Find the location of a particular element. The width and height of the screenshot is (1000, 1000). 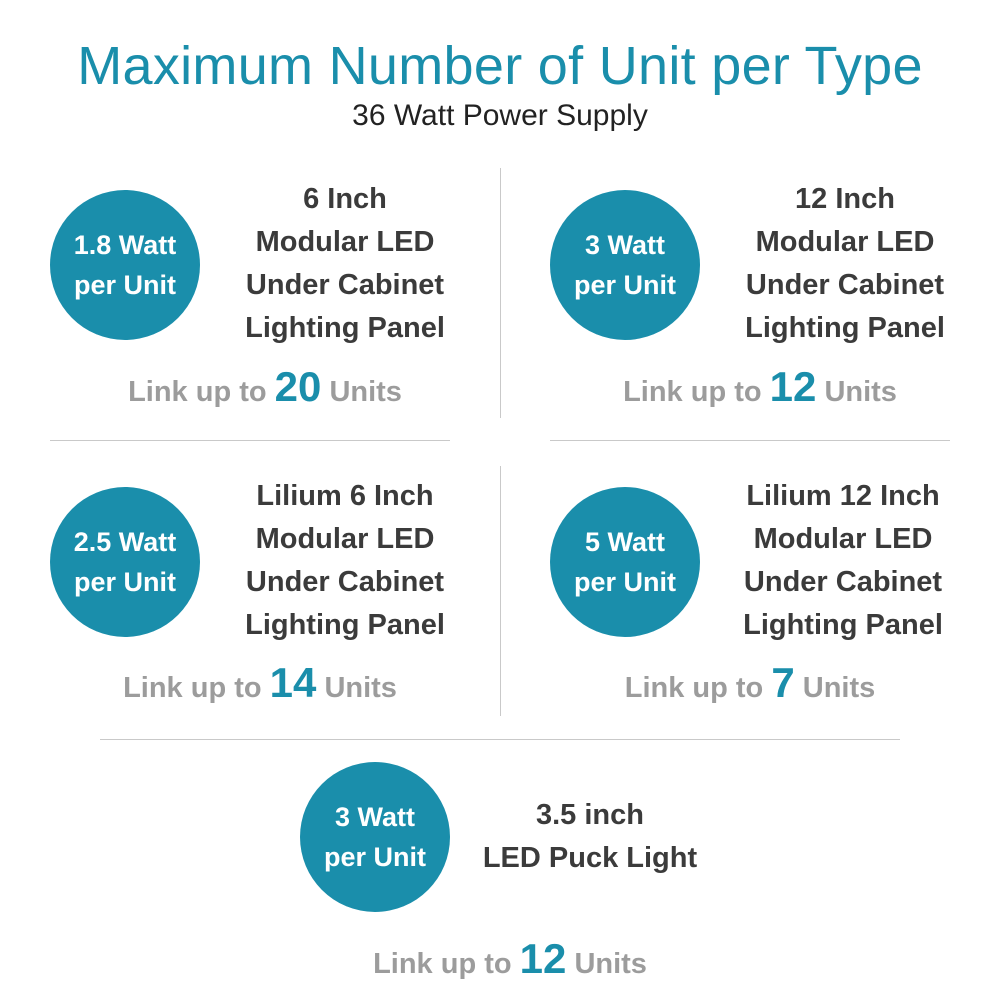

link-capacity: Link up to 14 Units is located at coordinates (260, 682).